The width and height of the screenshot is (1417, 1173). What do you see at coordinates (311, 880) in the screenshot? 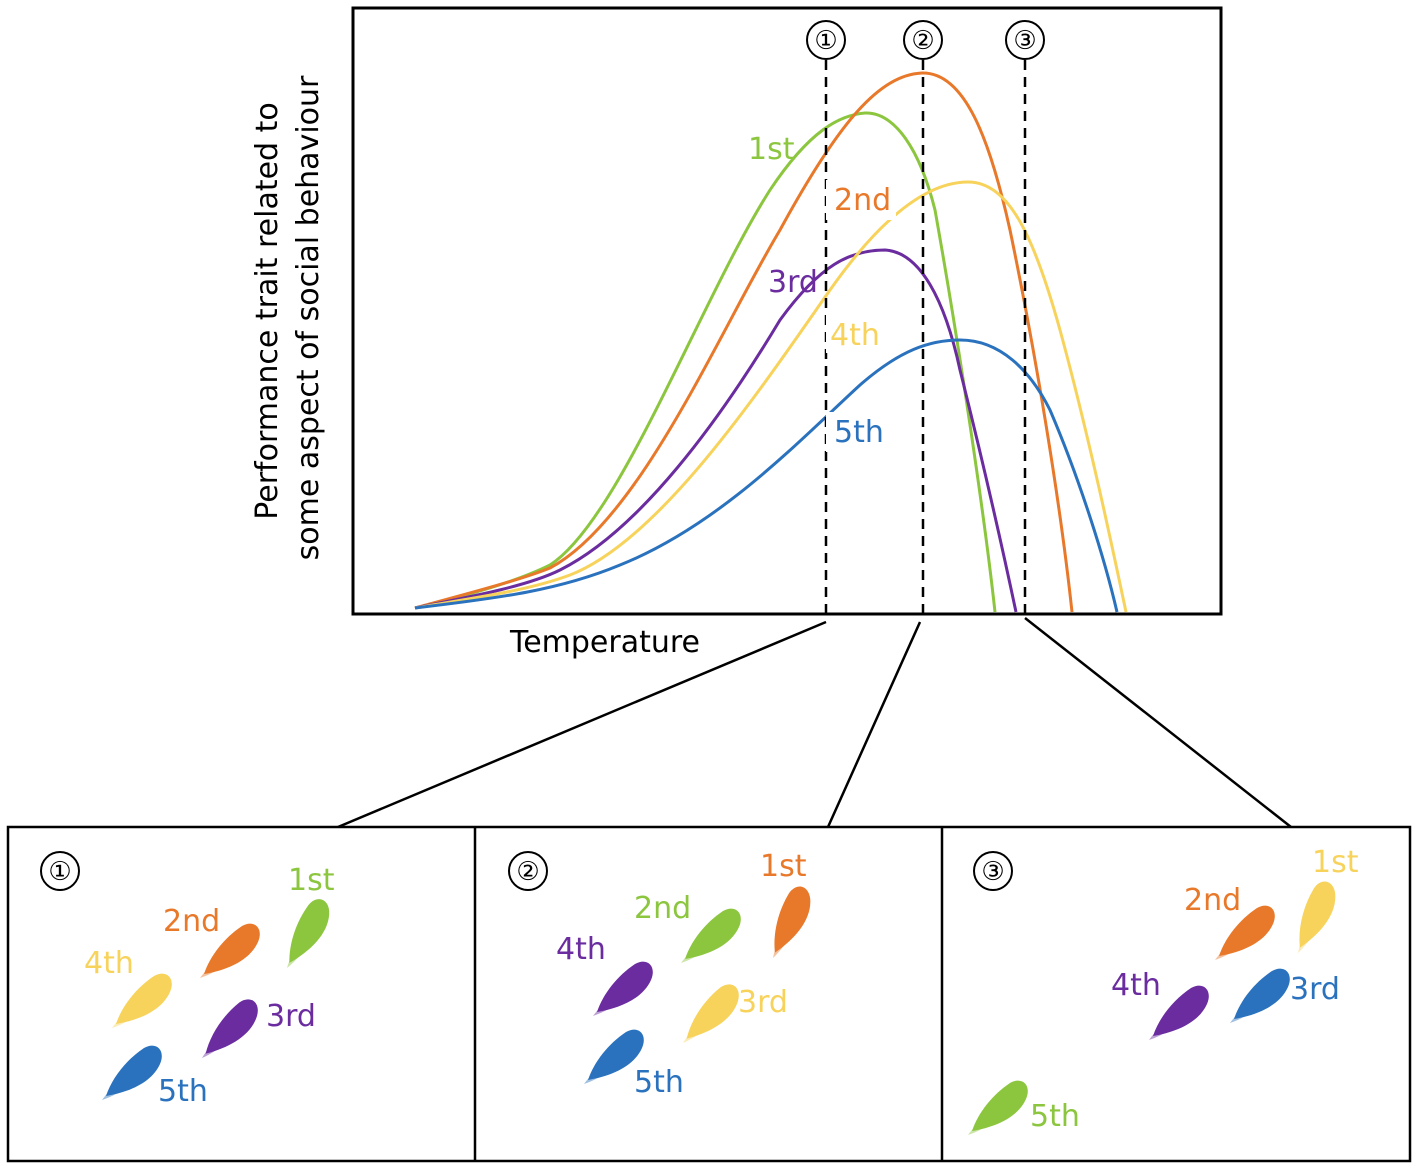
I see `panel-1-label-1st: 1st` at bounding box center [311, 880].